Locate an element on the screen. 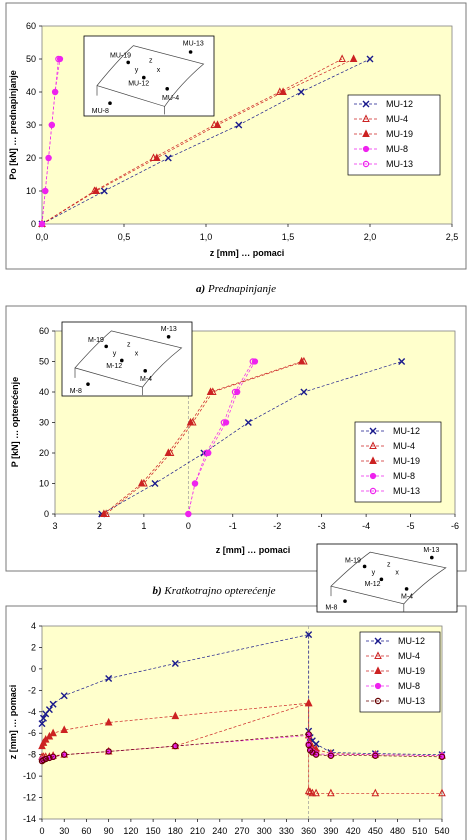  chart-2-xtick-label: 540 is located at coordinates (441, 831).